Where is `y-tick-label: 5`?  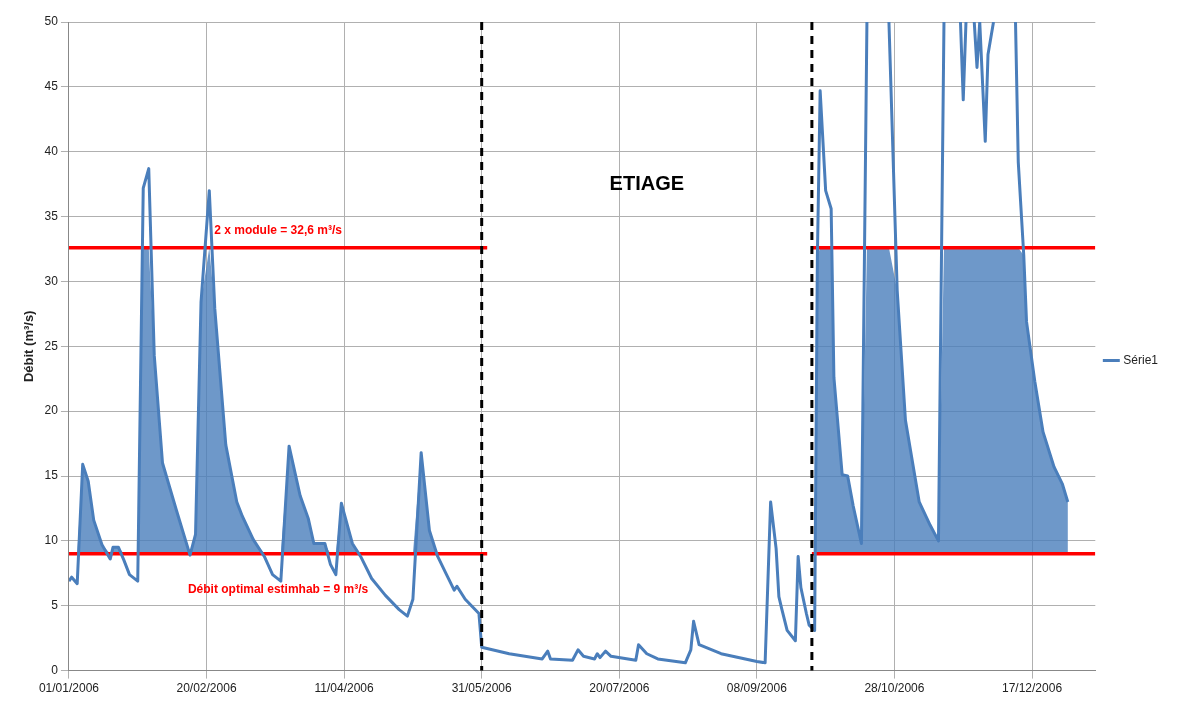
y-tick-label: 5 is located at coordinates (55, 605).